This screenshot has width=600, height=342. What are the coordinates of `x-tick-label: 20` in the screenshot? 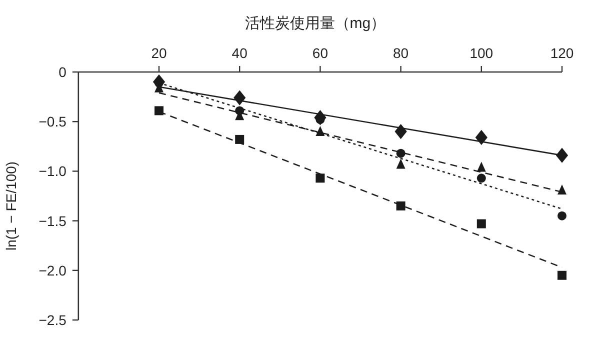 It's located at (159, 53).